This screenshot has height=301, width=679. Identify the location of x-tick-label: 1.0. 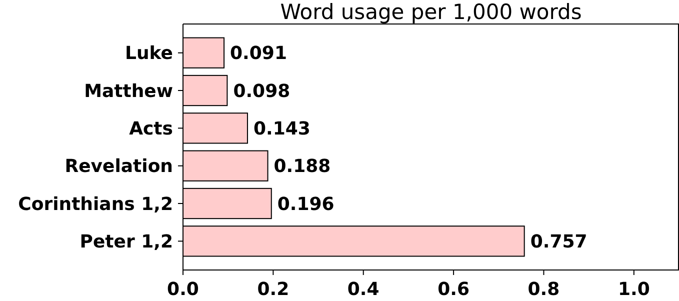
(634, 289).